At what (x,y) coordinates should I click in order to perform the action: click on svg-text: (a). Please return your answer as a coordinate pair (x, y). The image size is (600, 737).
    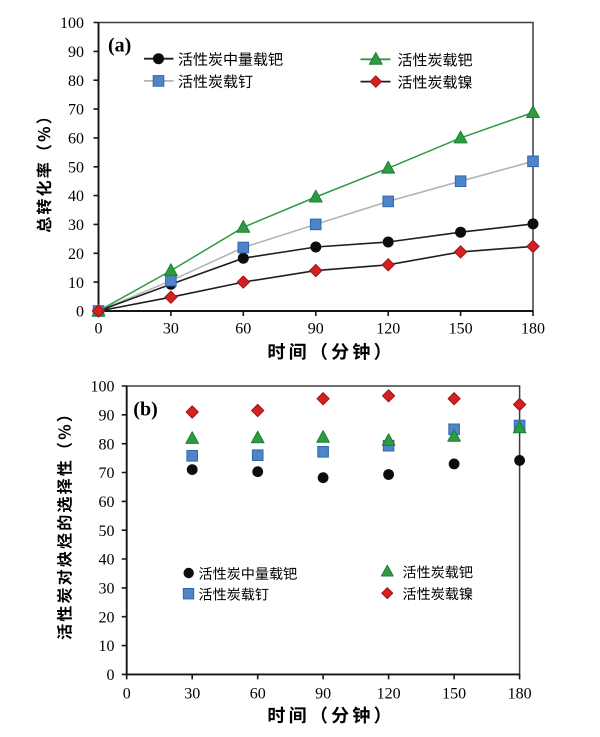
    Looking at the image, I should click on (119, 46).